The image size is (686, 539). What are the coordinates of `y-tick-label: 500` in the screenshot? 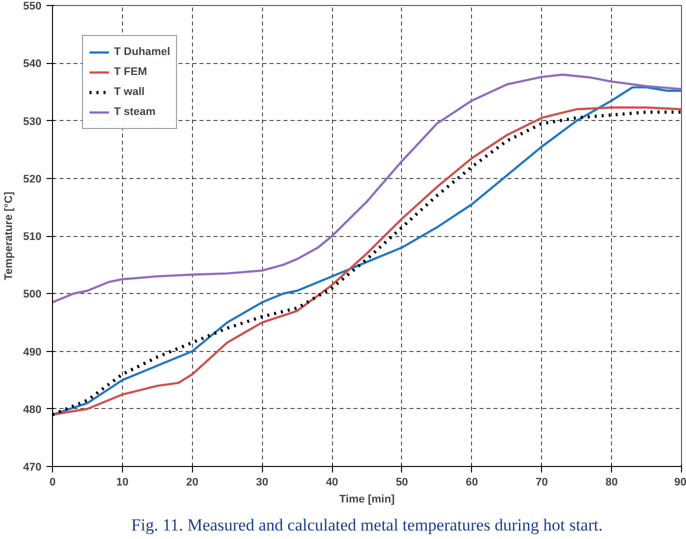 It's located at (32, 294).